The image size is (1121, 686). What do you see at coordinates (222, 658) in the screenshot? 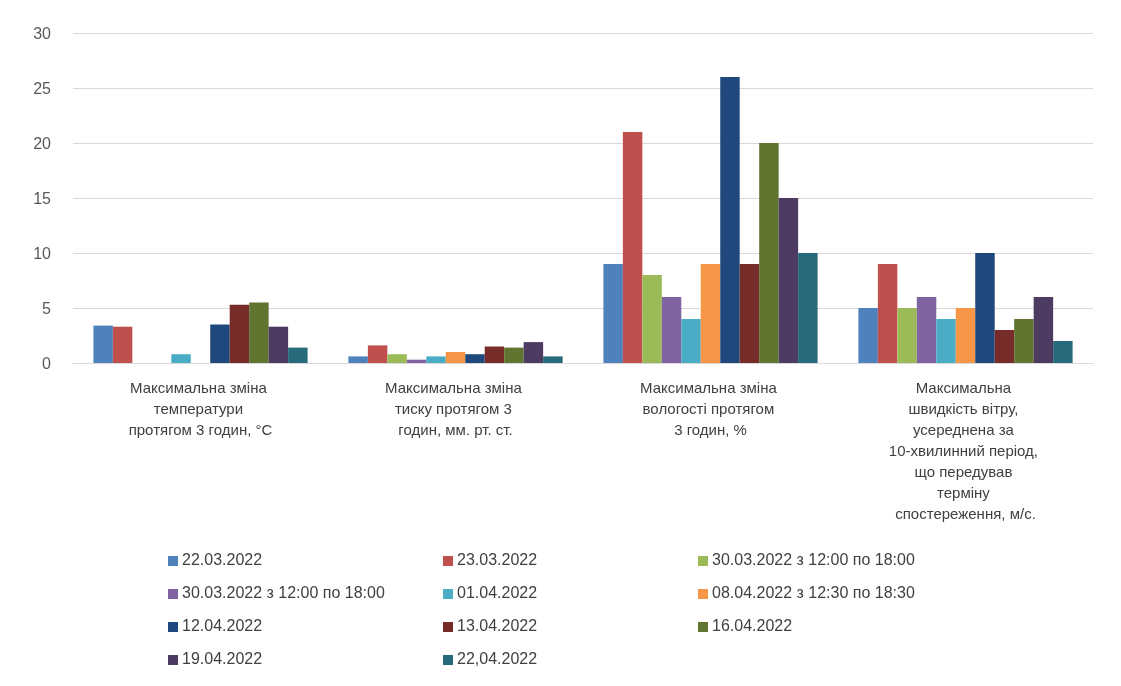
I see `legend-label: 19.04.2022` at bounding box center [222, 658].